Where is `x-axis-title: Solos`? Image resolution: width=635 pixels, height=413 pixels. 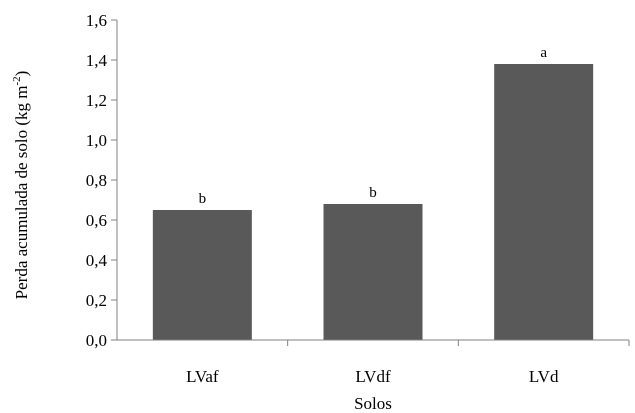 x-axis-title: Solos is located at coordinates (373, 403).